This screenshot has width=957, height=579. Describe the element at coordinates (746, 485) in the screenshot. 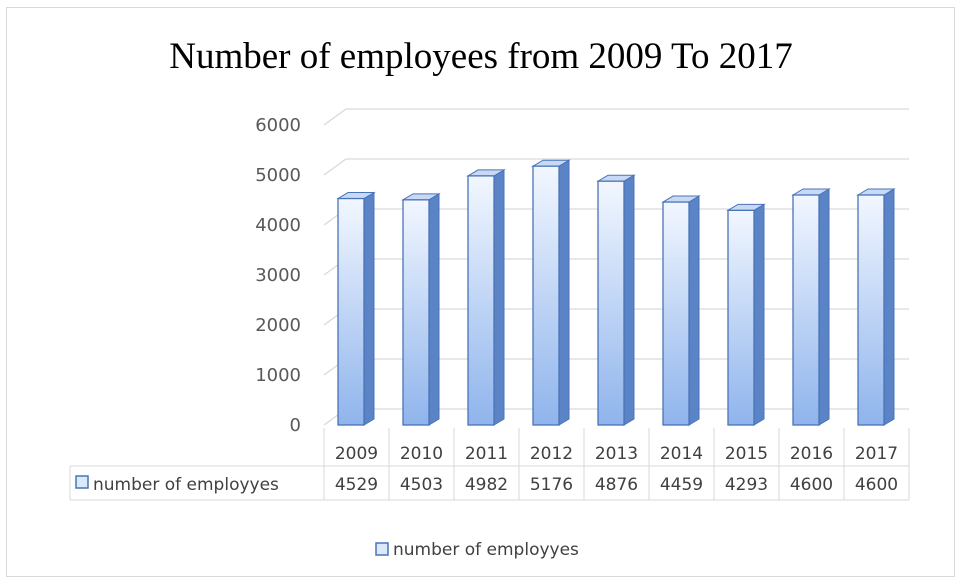

I see `data-table-value: 4293` at that location.